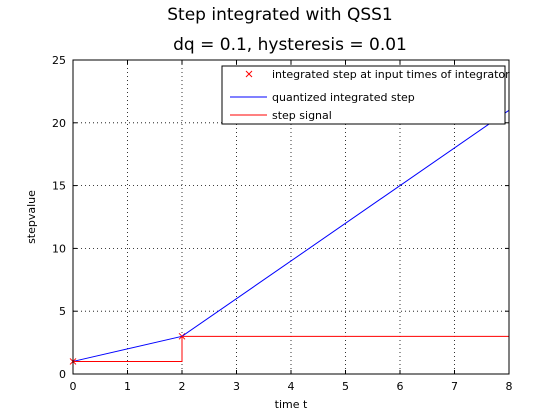 This screenshot has width=560, height=420. Describe the element at coordinates (400, 386) in the screenshot. I see `x-tick-label: 6` at that location.